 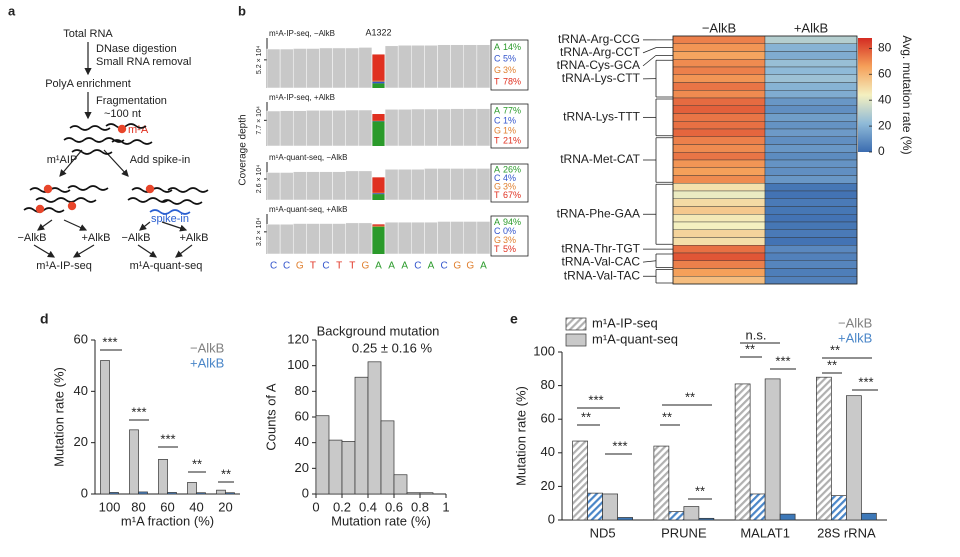 What do you see at coordinates (509, 231) in the screenshot?
I see `base-percent: 0%` at bounding box center [509, 231].